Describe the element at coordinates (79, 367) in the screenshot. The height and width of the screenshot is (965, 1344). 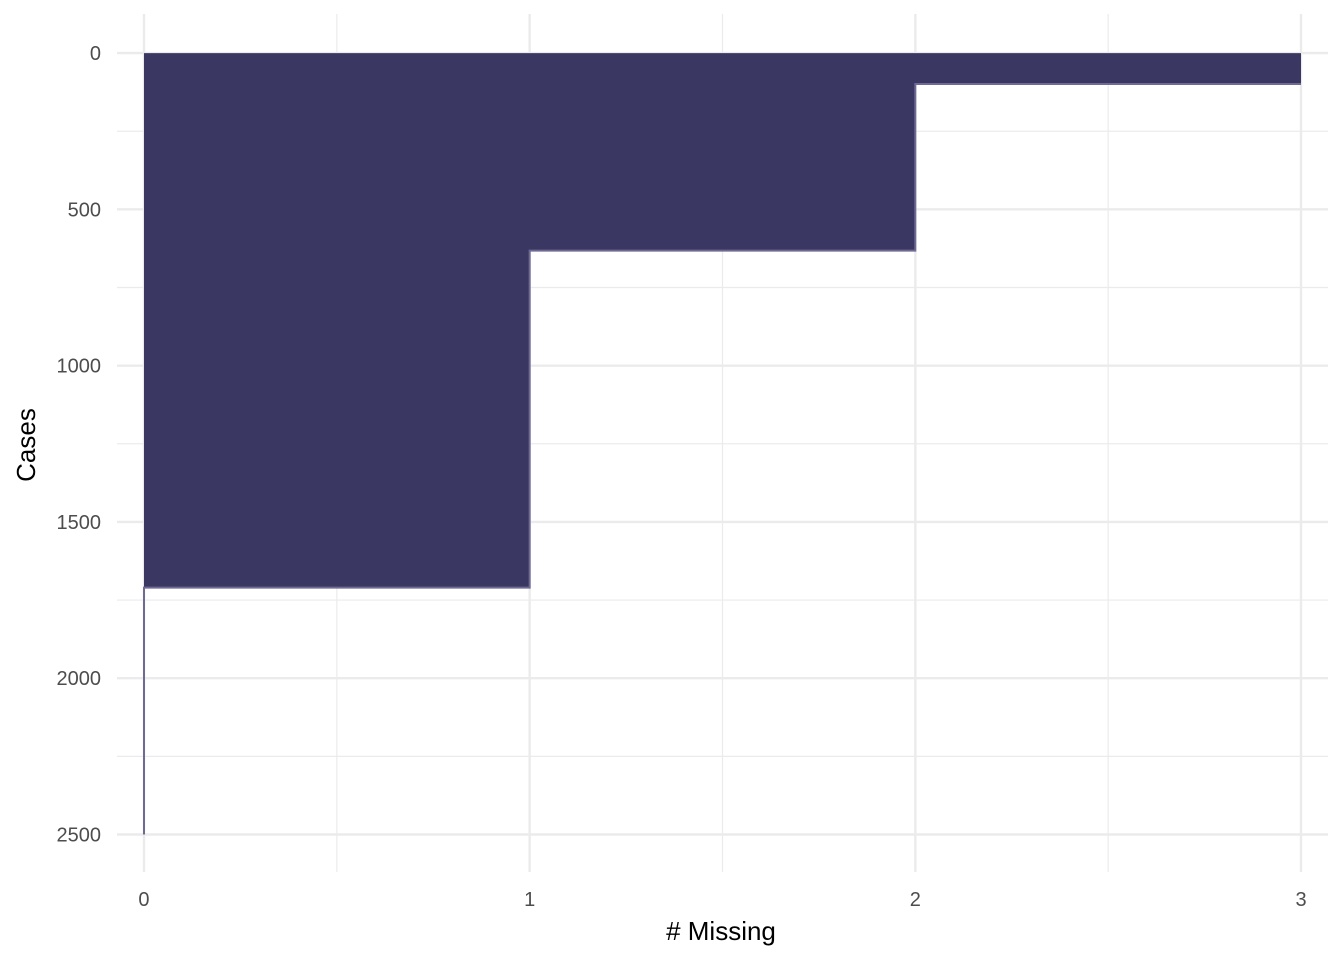
I see `y-tick-label: 1000` at that location.